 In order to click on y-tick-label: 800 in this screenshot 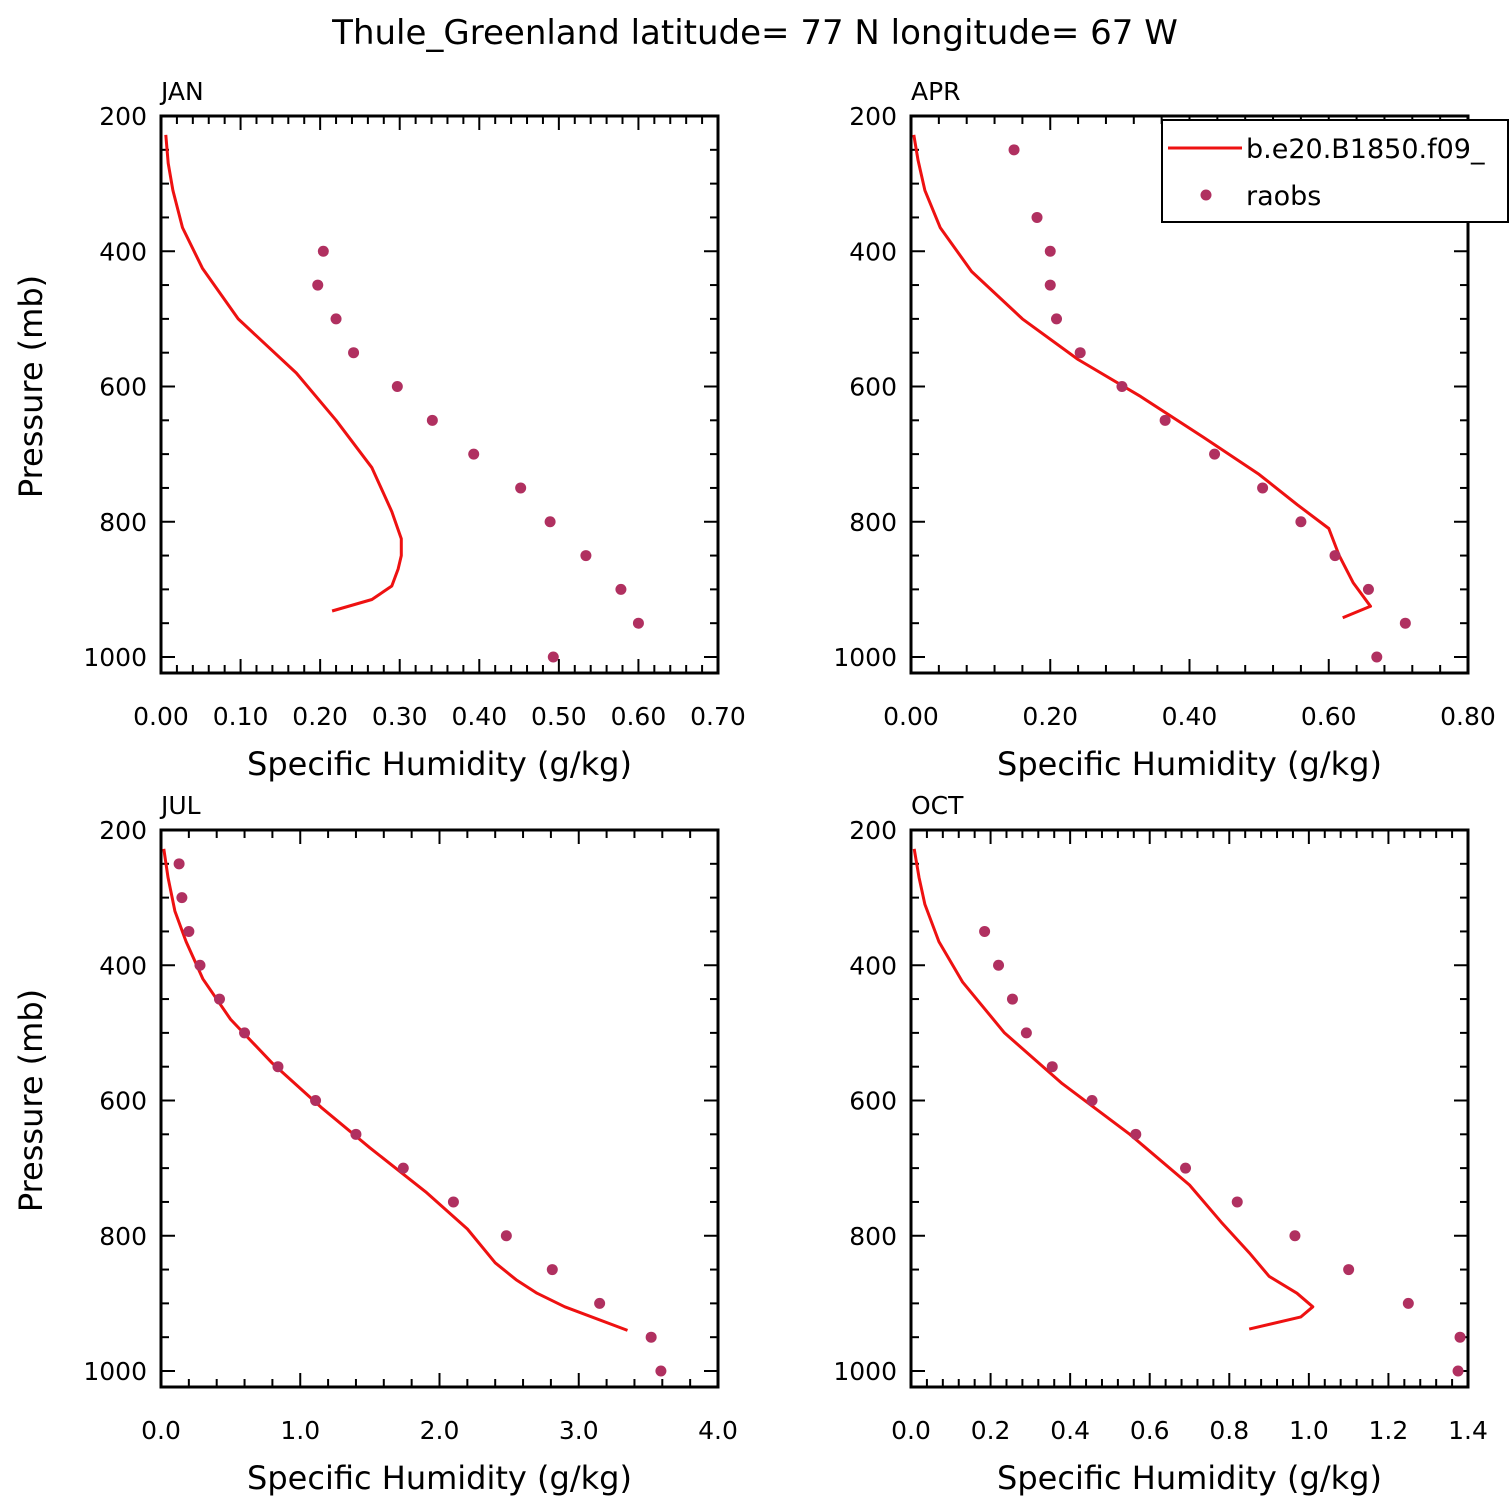, I will do `click(873, 1236)`.